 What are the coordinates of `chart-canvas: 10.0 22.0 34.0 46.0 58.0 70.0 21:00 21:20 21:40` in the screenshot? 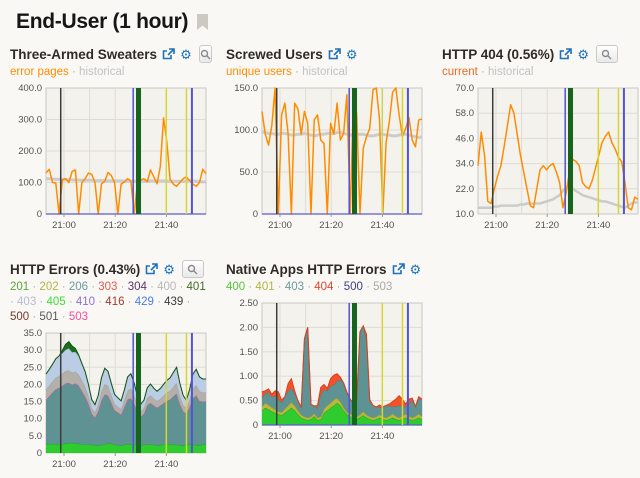 It's located at (540, 158).